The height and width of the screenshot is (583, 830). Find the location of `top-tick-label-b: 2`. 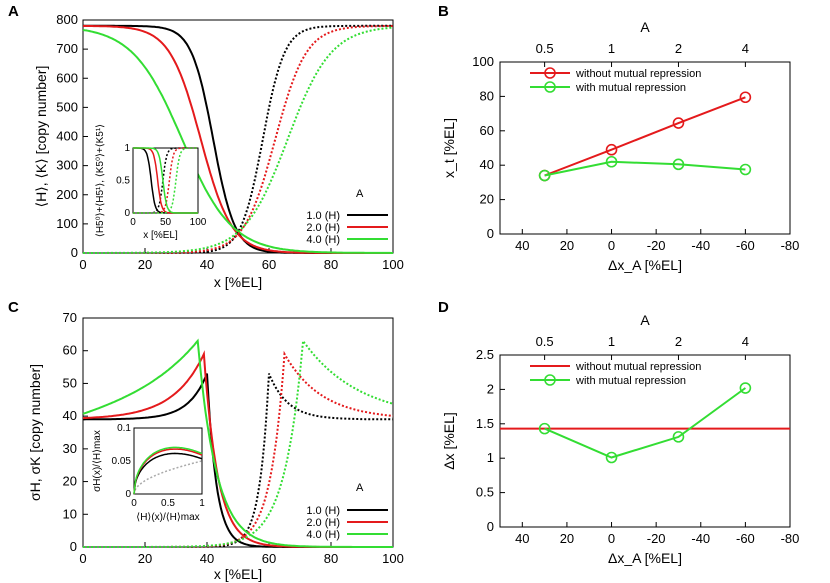

top-tick-label-b: 2 is located at coordinates (678, 48).